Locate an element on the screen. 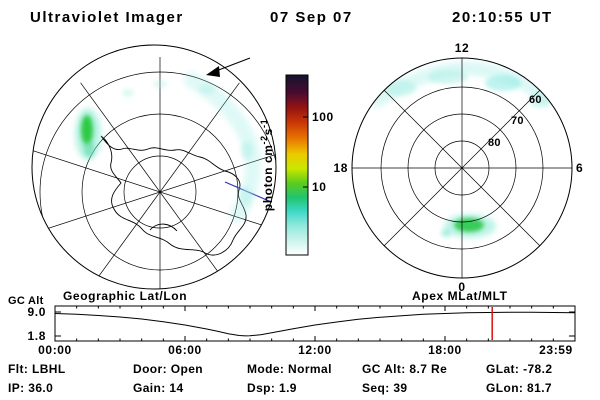  geo-caption: Geographic Lat/Lon is located at coordinates (125, 296).